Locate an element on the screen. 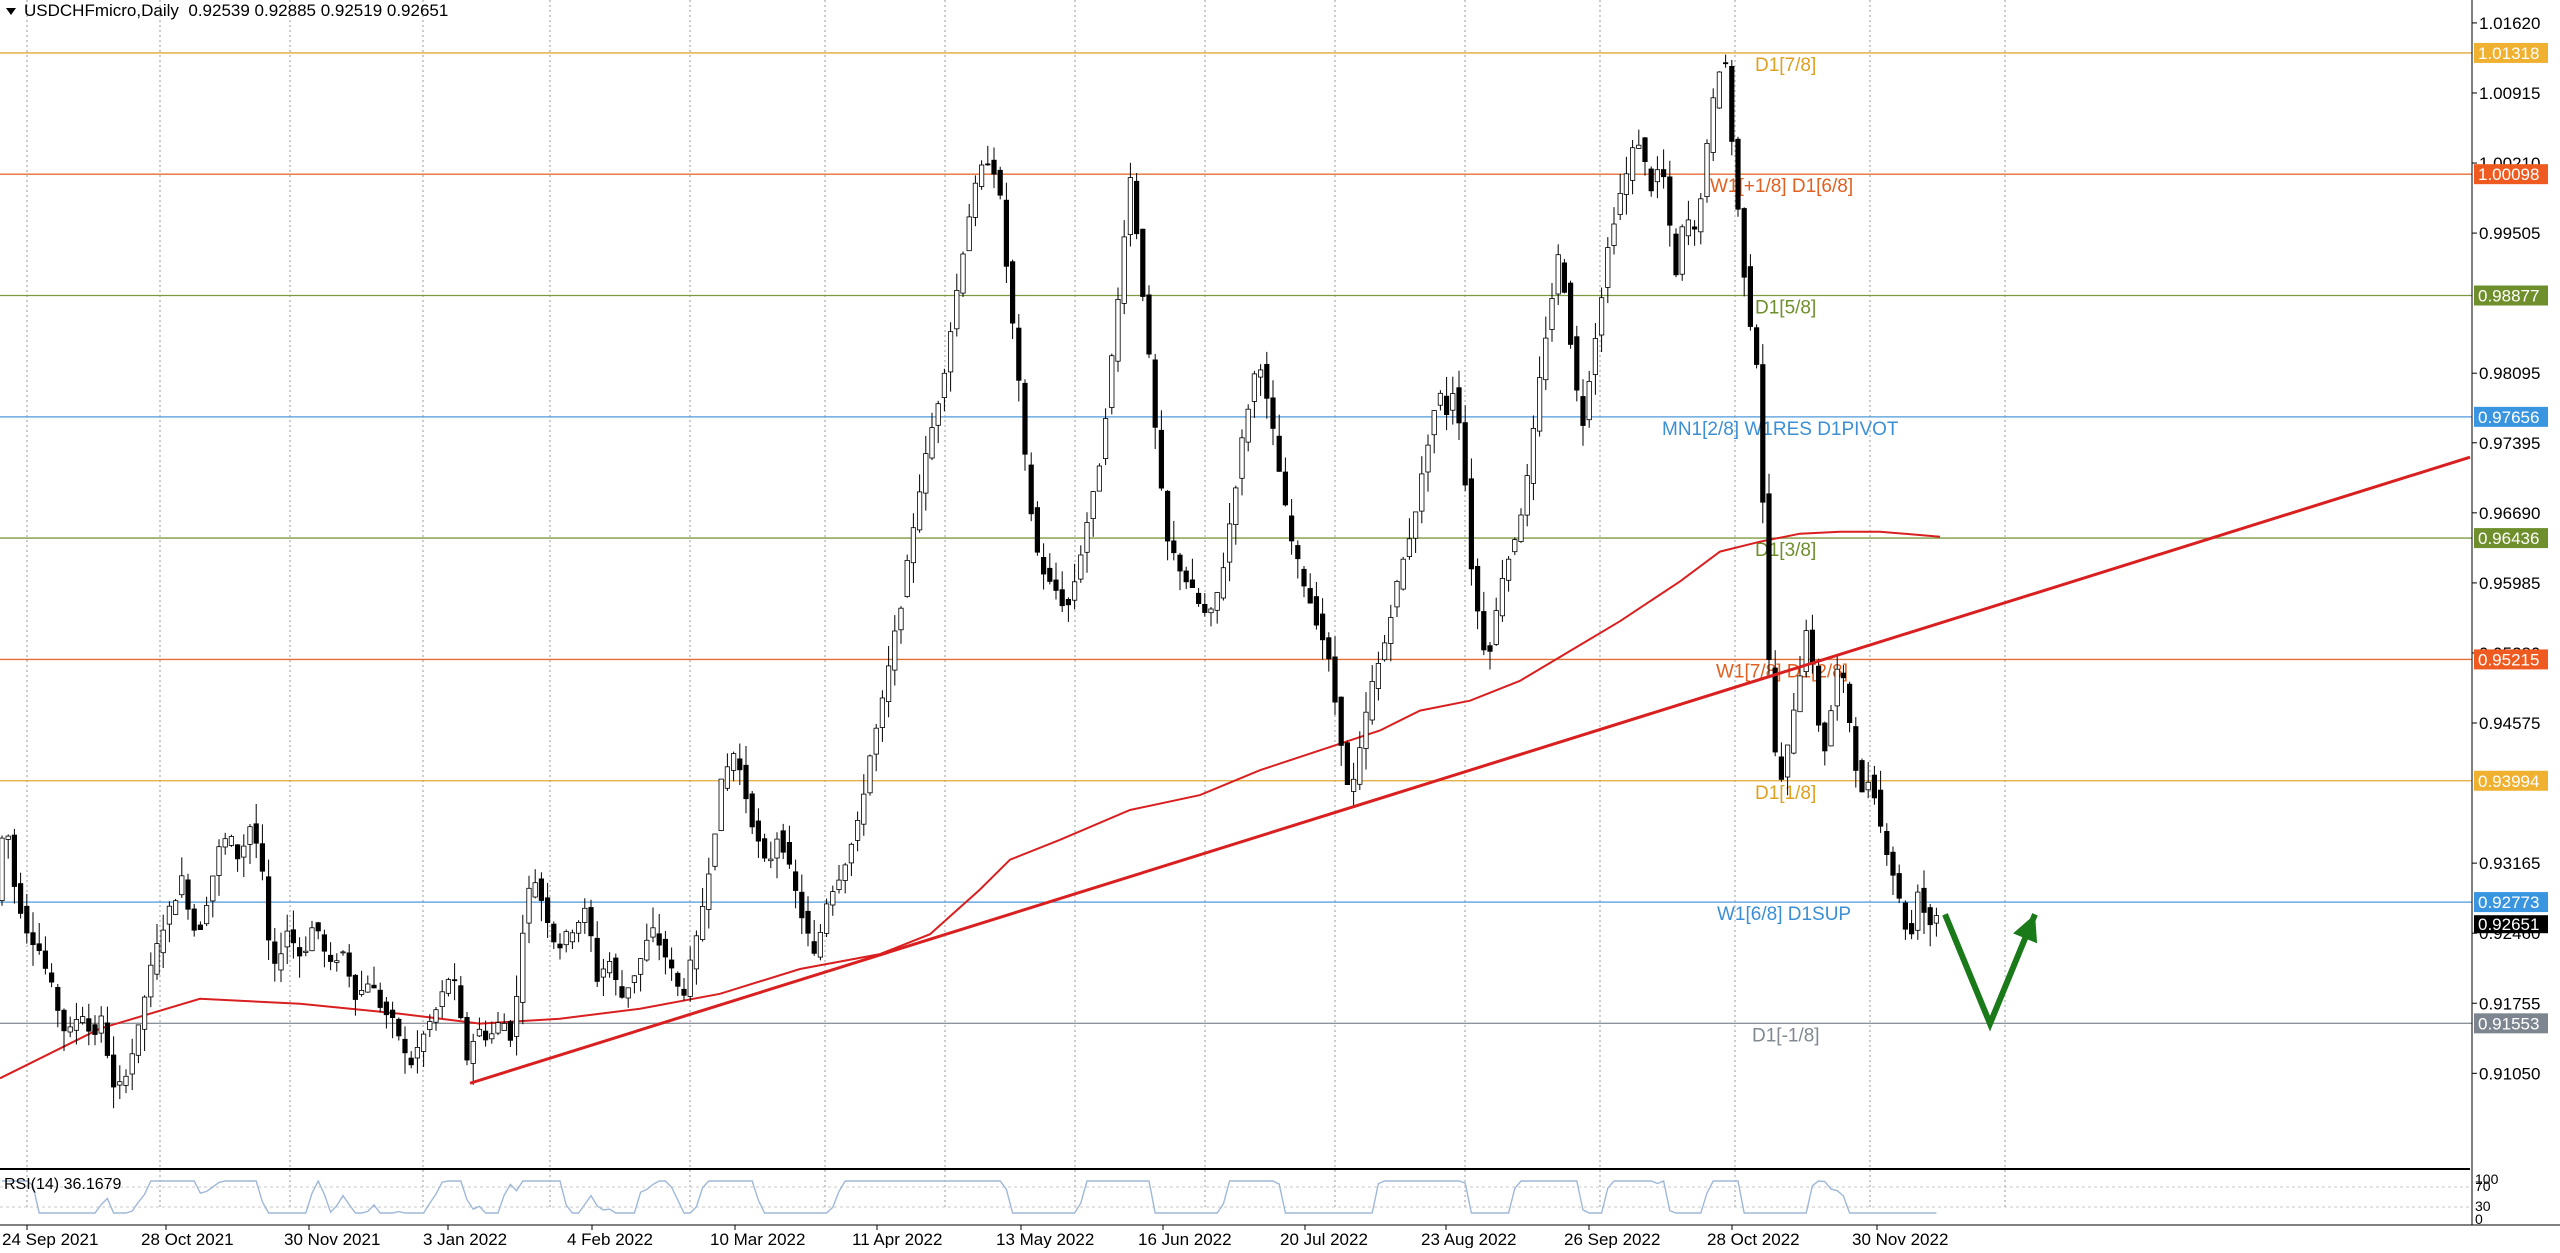 The height and width of the screenshot is (1253, 2560). dropdown-triangle-icon is located at coordinates (11, 12).